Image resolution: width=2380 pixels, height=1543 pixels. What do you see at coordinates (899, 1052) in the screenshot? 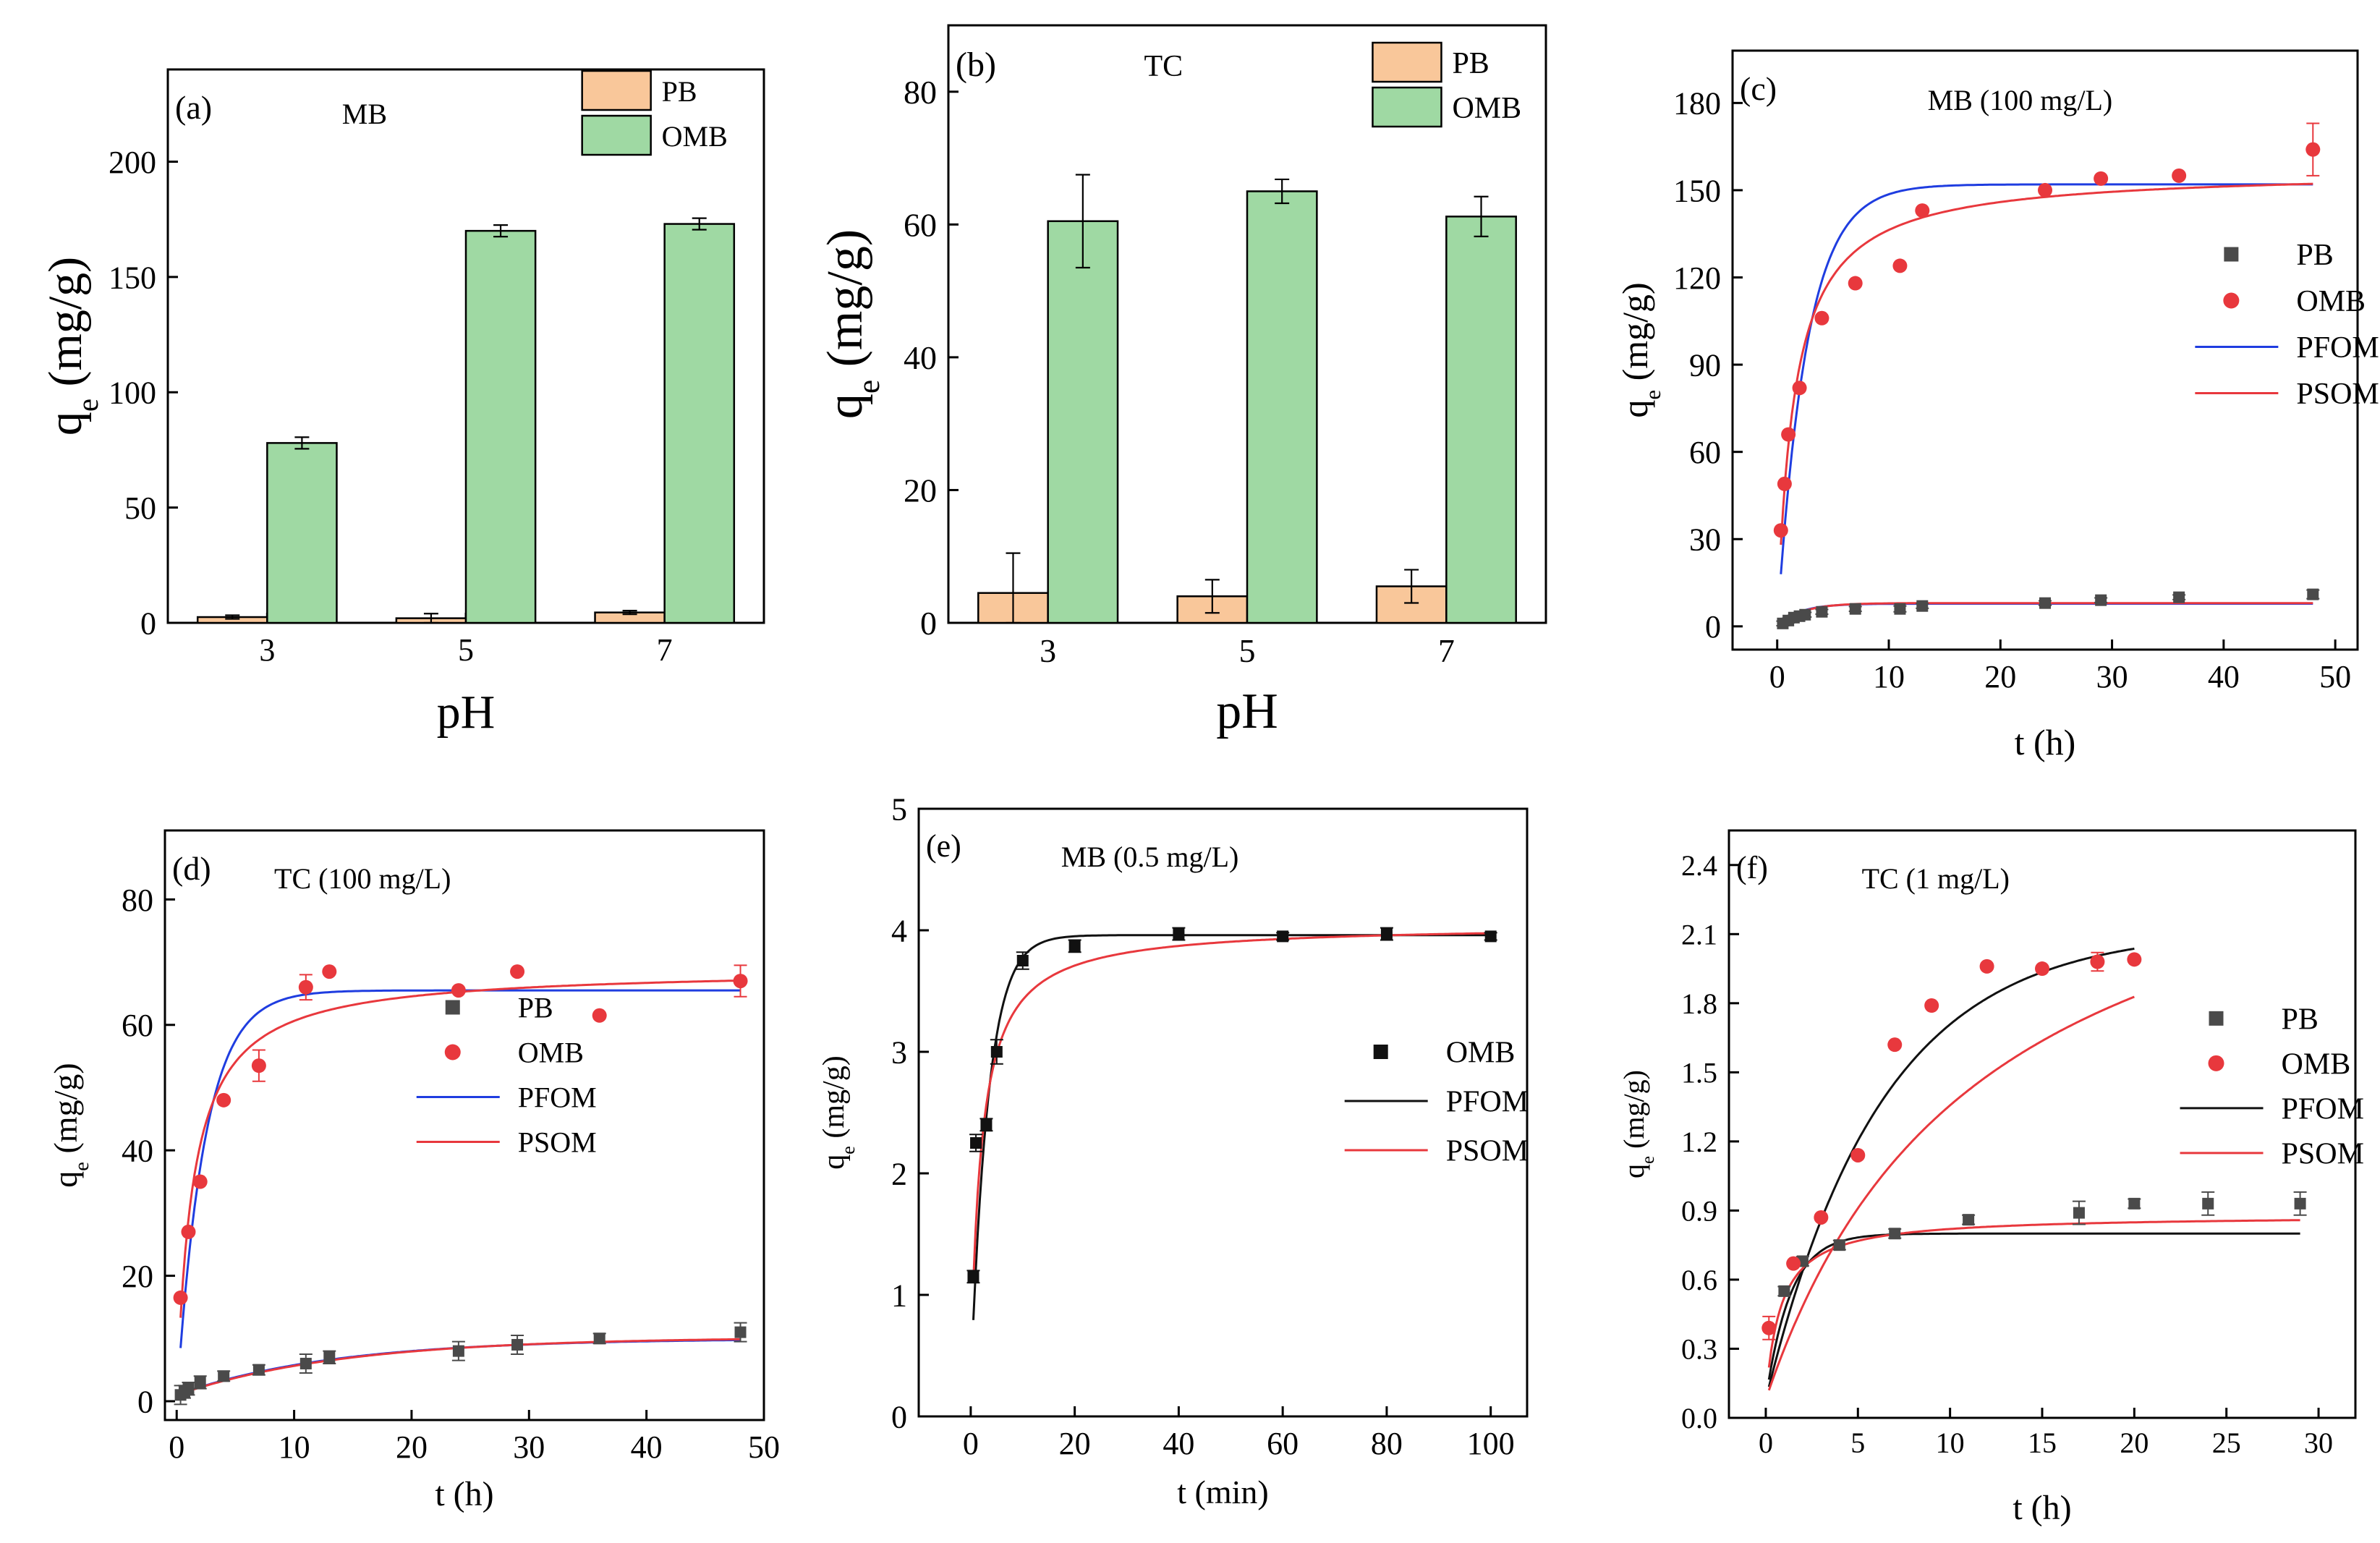
I see `y-tick-label: 3` at bounding box center [899, 1052].